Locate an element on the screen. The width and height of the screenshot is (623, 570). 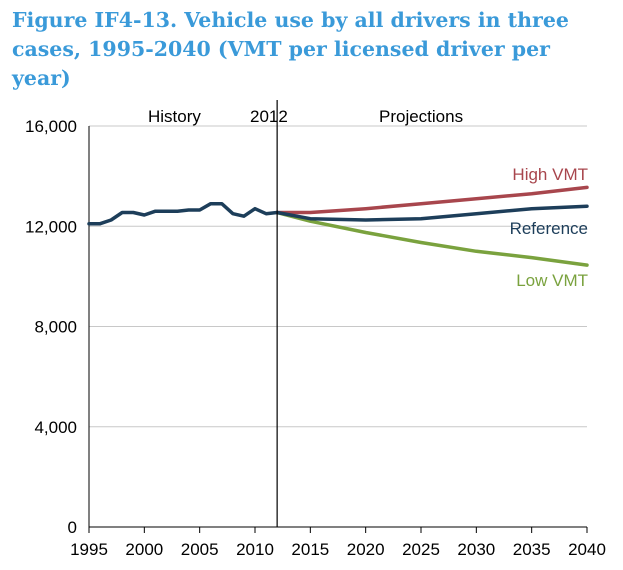
series-line-low-vmt is located at coordinates (432, 238).